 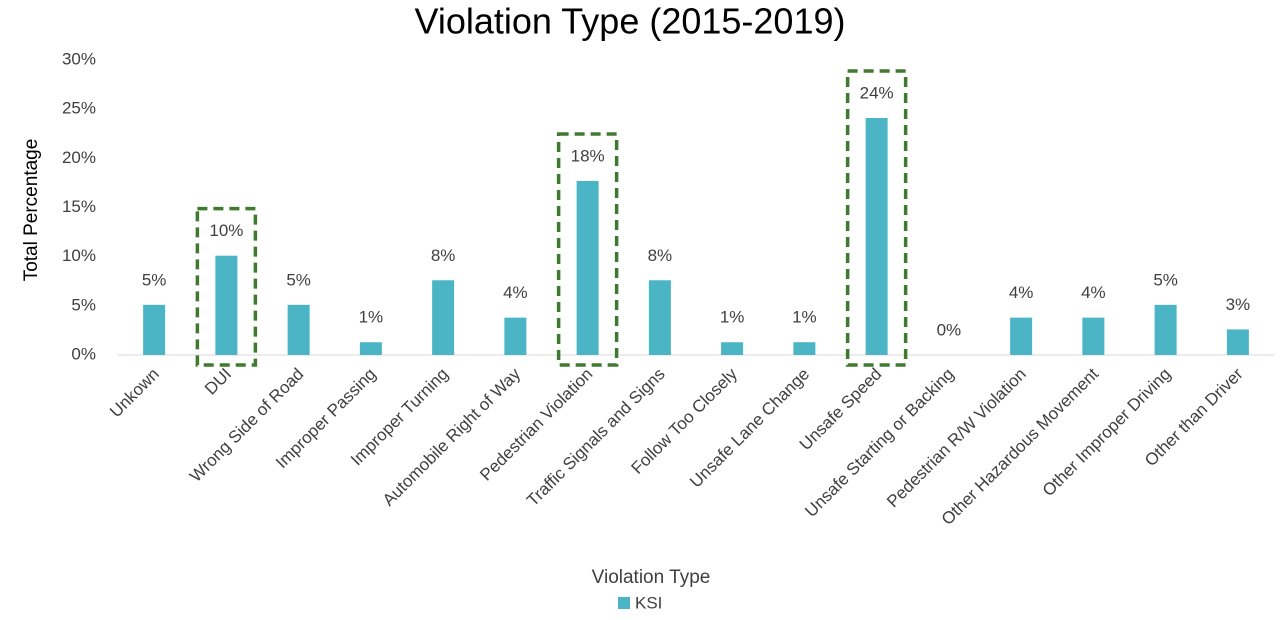 I want to click on x-tick-label: Unsafe Starting or Backing, so click(x=879, y=442).